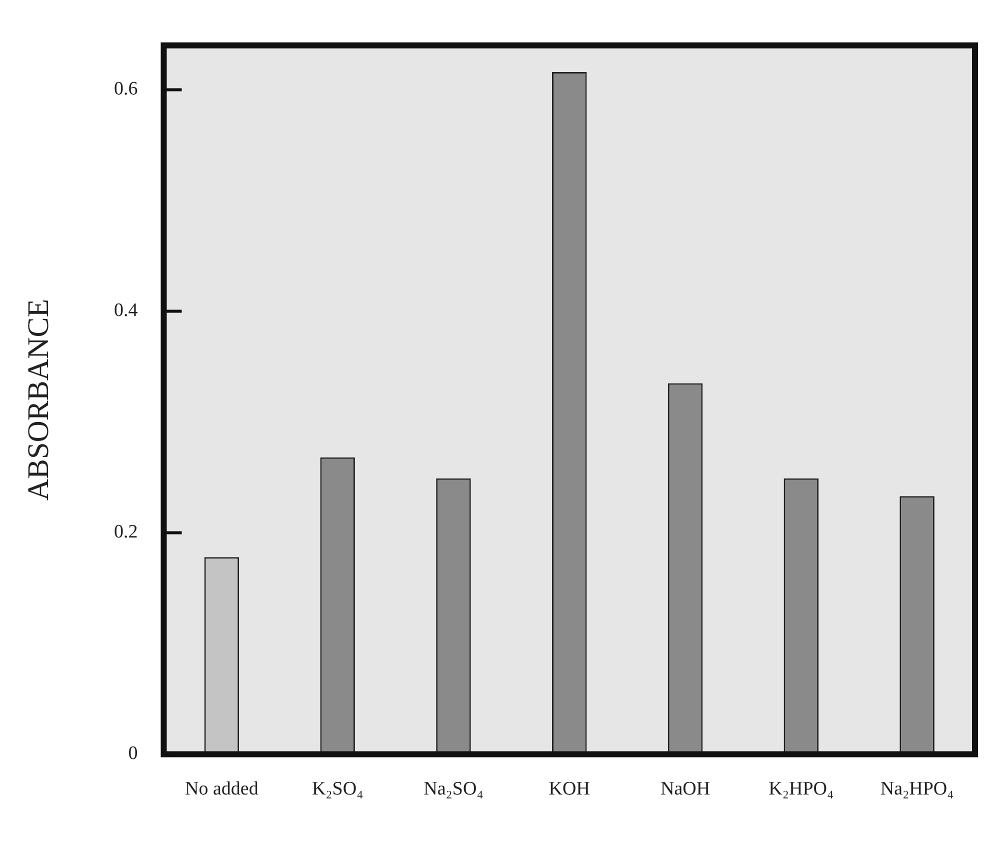  What do you see at coordinates (126, 532) in the screenshot?
I see `y-tick-label: 0.2` at bounding box center [126, 532].